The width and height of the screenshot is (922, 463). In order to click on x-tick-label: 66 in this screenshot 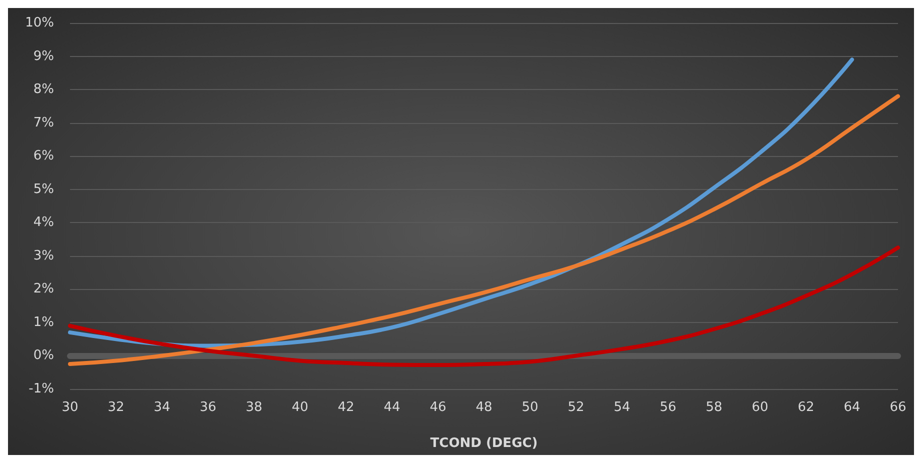, I will do `click(898, 407)`.